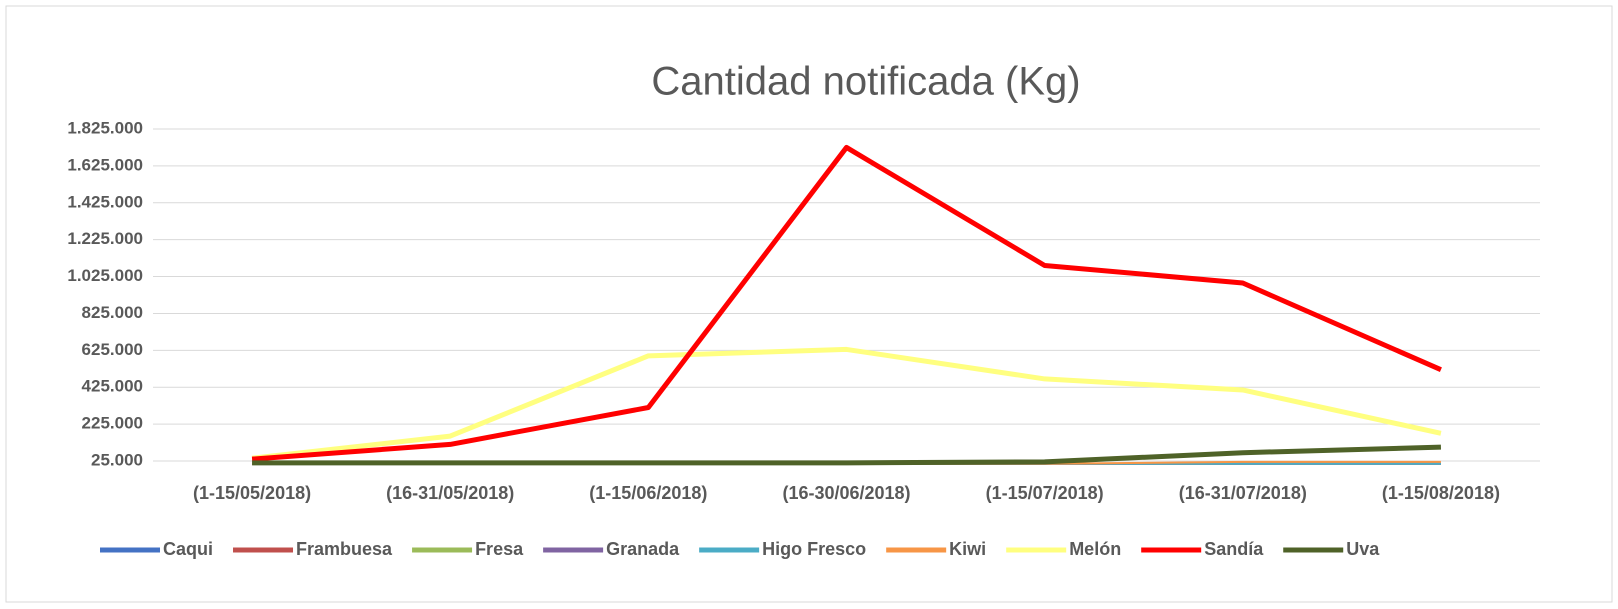 The width and height of the screenshot is (1618, 609). I want to click on y-tick-label: 1.425.000, so click(105, 201).